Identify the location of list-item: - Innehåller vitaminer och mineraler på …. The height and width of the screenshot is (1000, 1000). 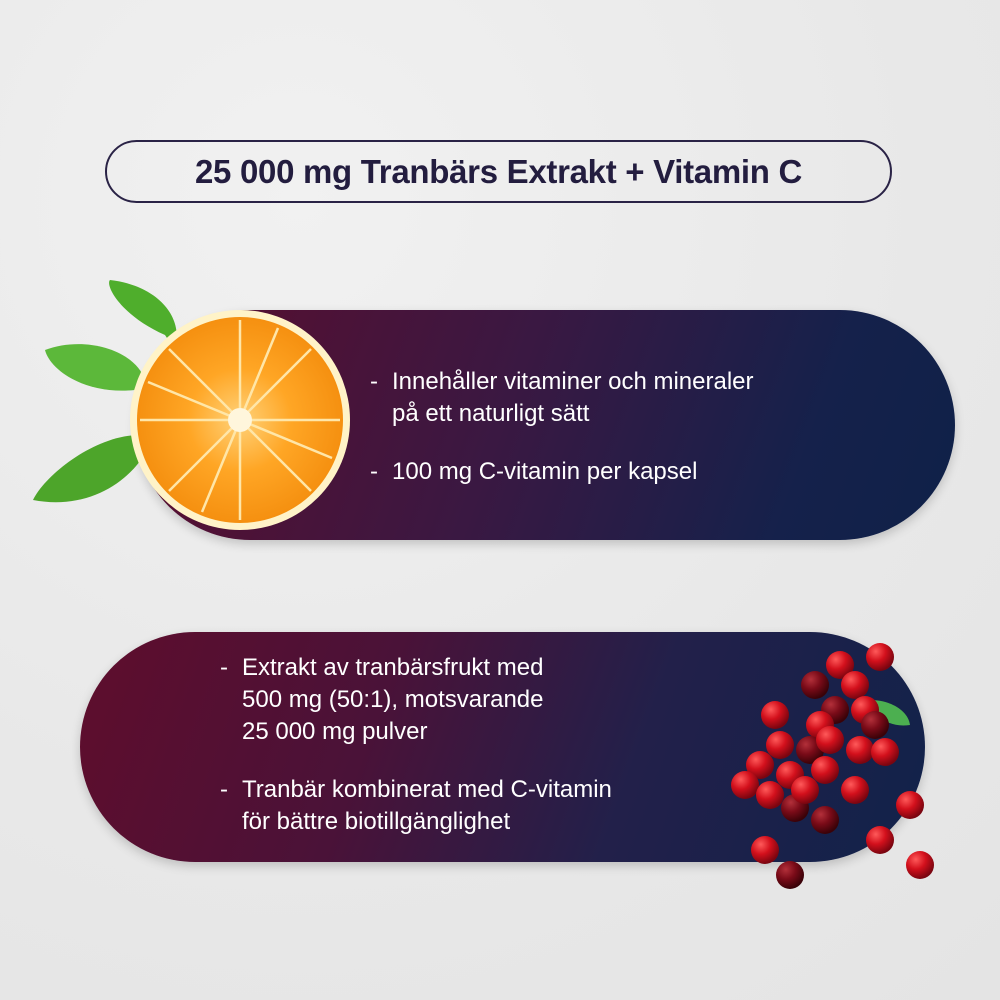
(562, 397).